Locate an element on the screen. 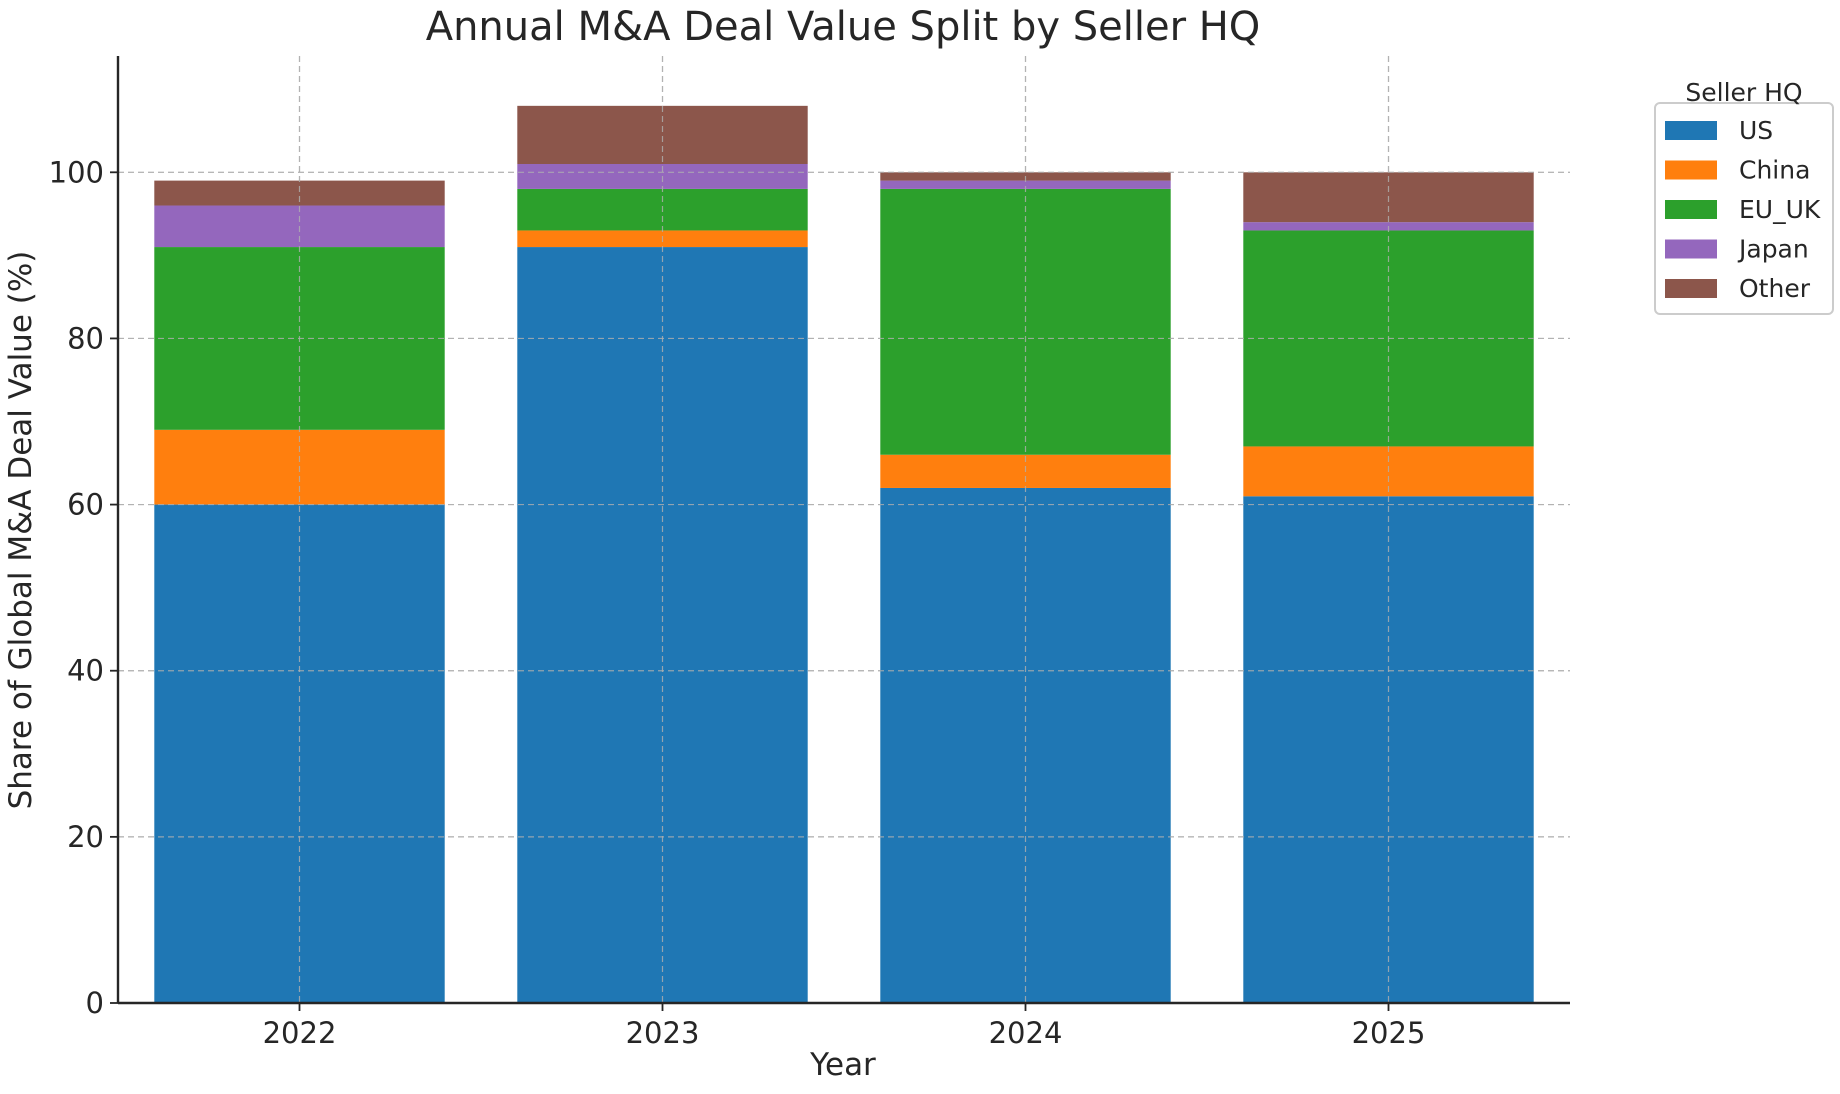  chart-title: Annual M&A Deal Value Split by Seller HQ is located at coordinates (843, 27).